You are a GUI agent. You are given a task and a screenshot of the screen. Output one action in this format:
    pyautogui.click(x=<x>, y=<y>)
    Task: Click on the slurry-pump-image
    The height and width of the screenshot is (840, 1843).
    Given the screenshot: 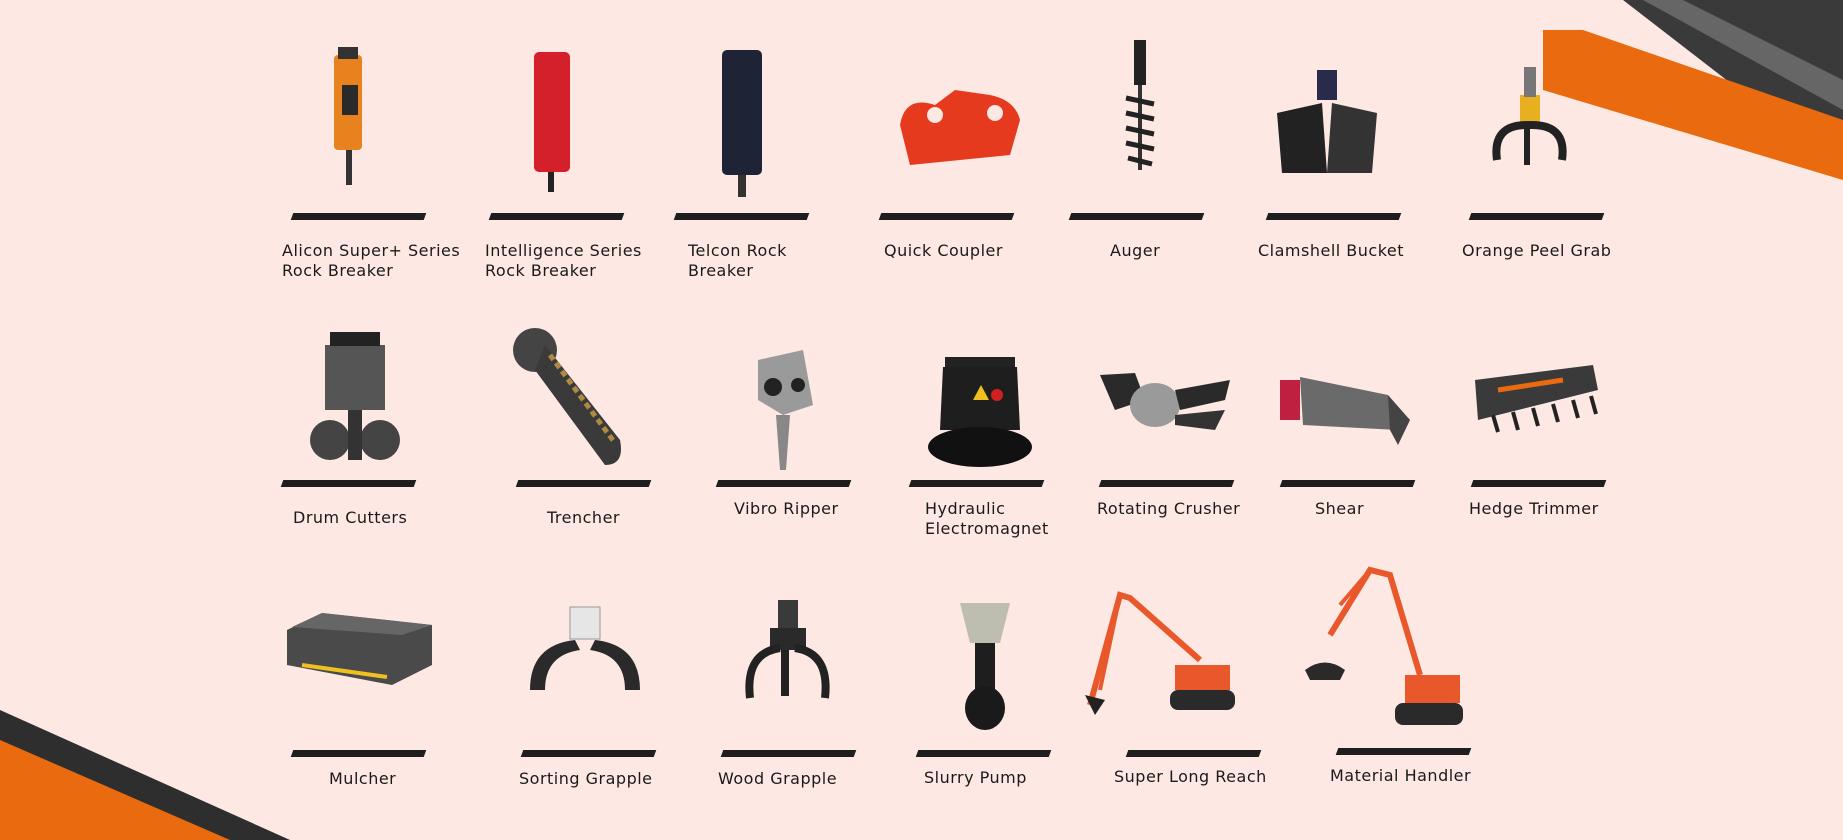 What is the action you would take?
    pyautogui.click(x=985, y=666)
    